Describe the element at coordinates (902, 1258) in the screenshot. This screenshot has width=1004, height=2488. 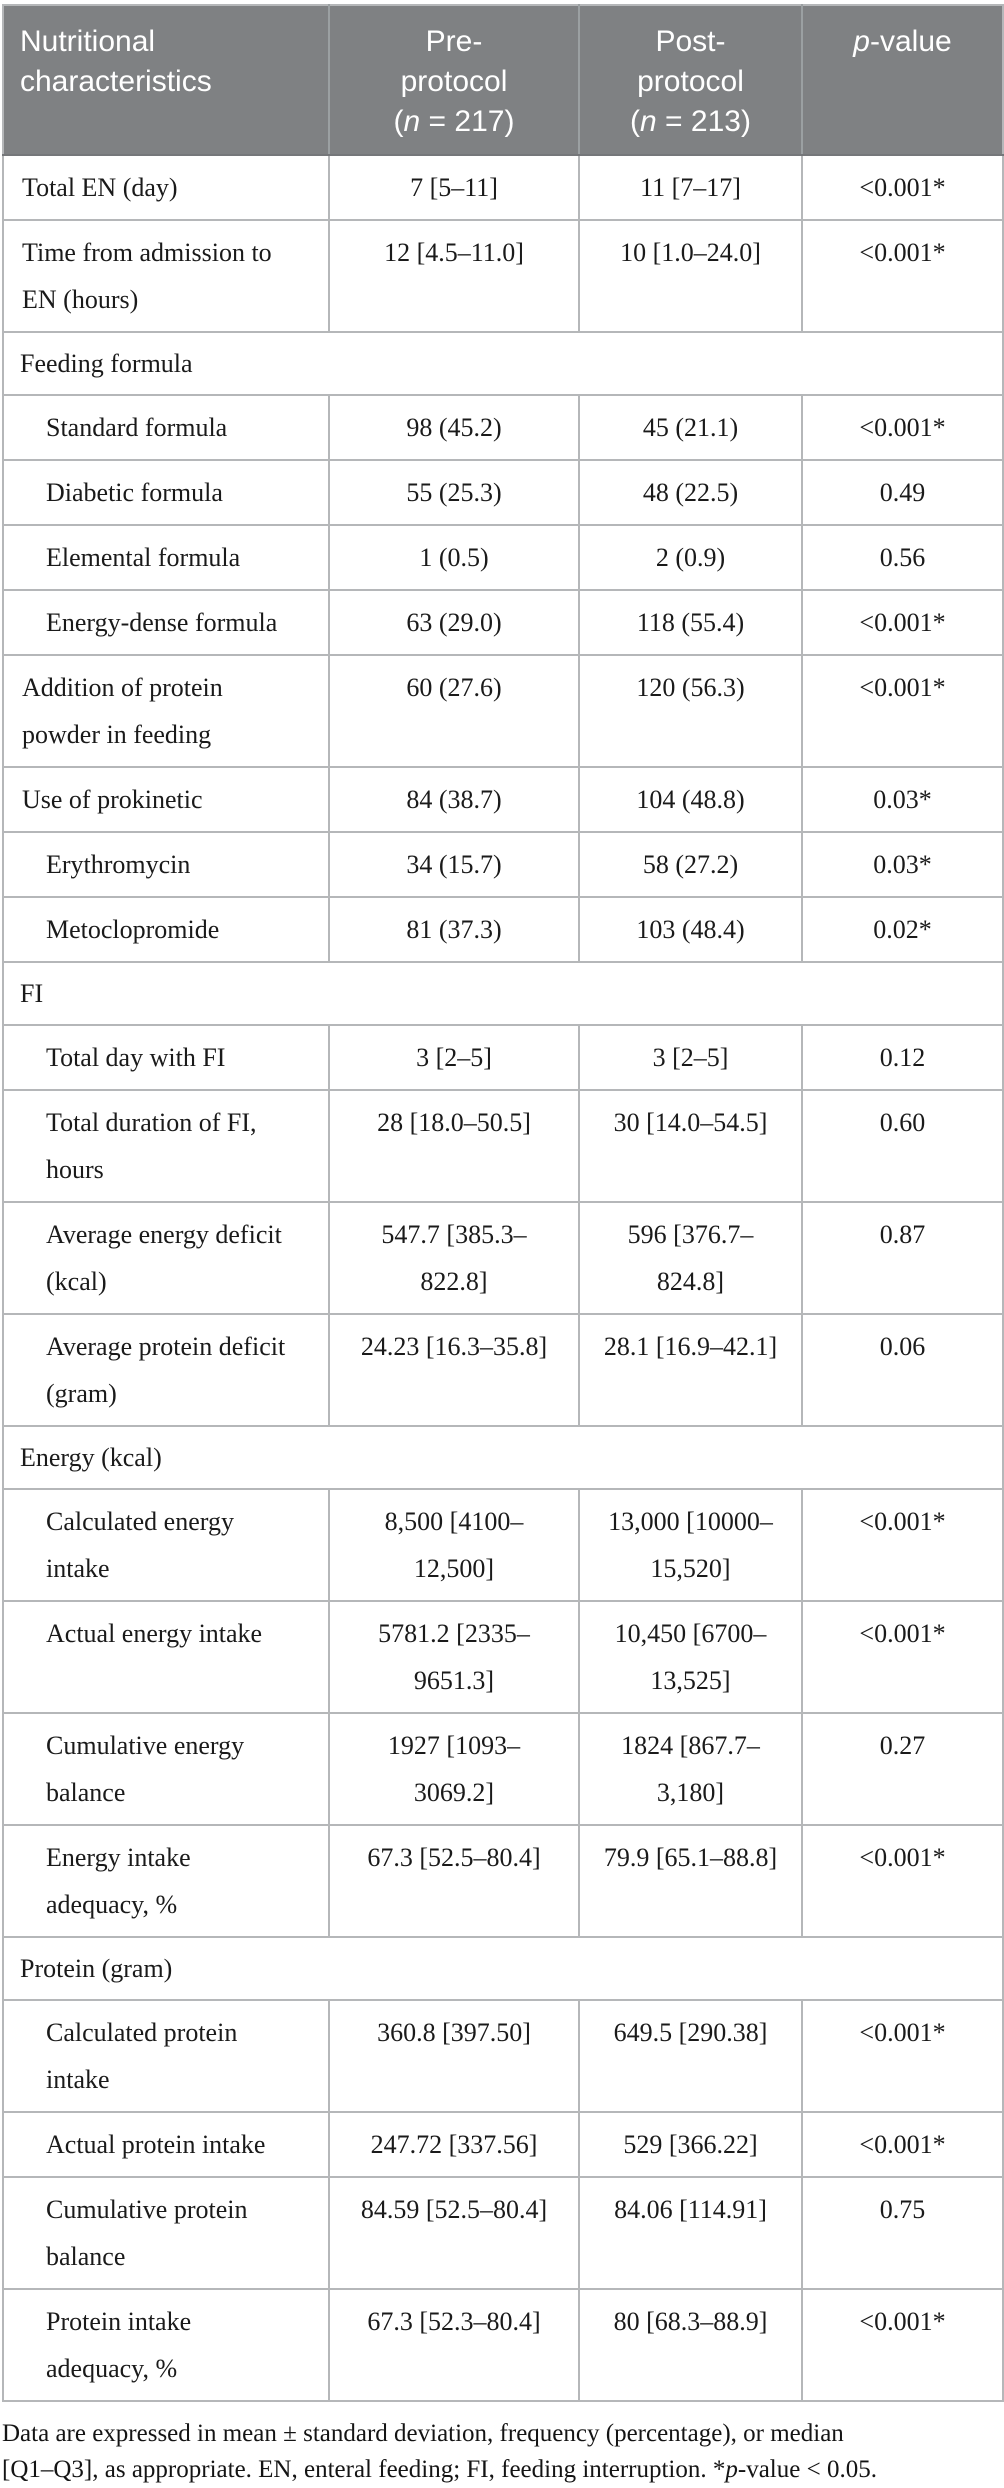
I see `p-value-cell: 0.87` at that location.